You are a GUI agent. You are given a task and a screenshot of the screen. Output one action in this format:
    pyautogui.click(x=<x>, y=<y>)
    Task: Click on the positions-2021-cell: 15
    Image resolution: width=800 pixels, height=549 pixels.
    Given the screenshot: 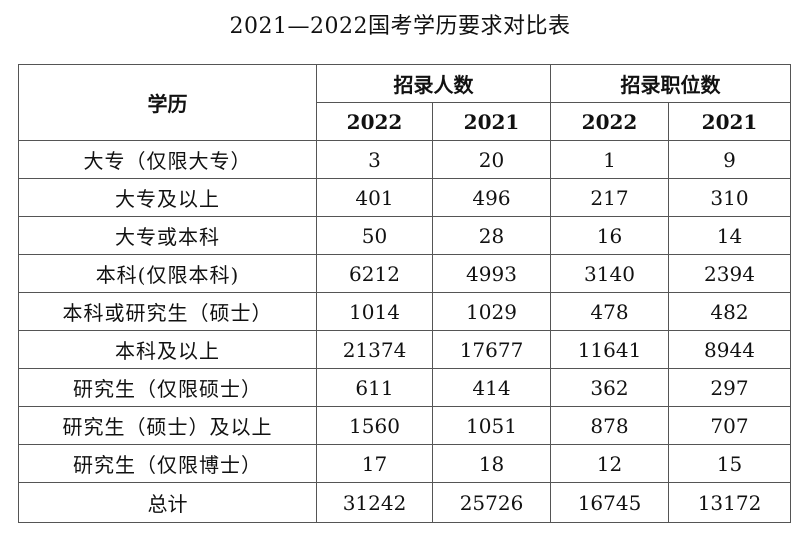 What is the action you would take?
    pyautogui.click(x=729, y=463)
    